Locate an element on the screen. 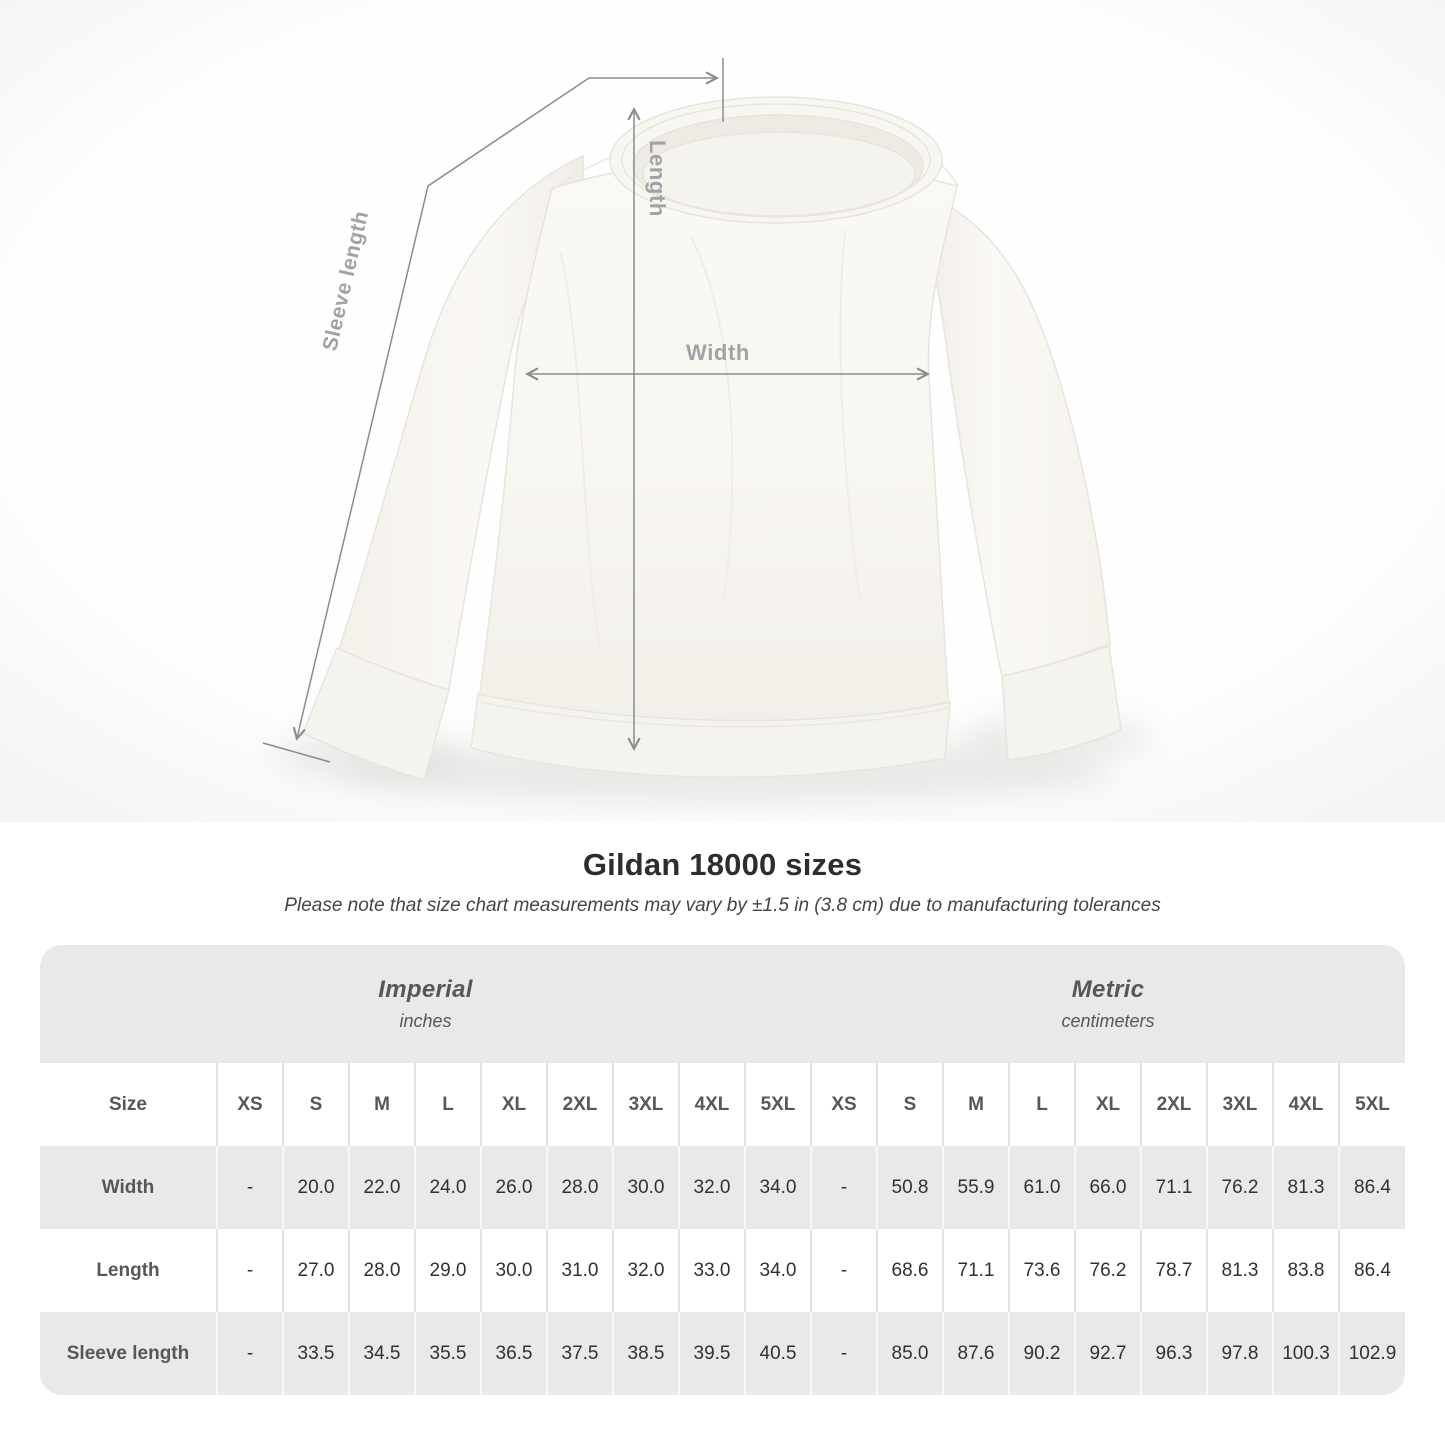 The width and height of the screenshot is (1445, 1445). sweatshirt-body is located at coordinates (718, 442).